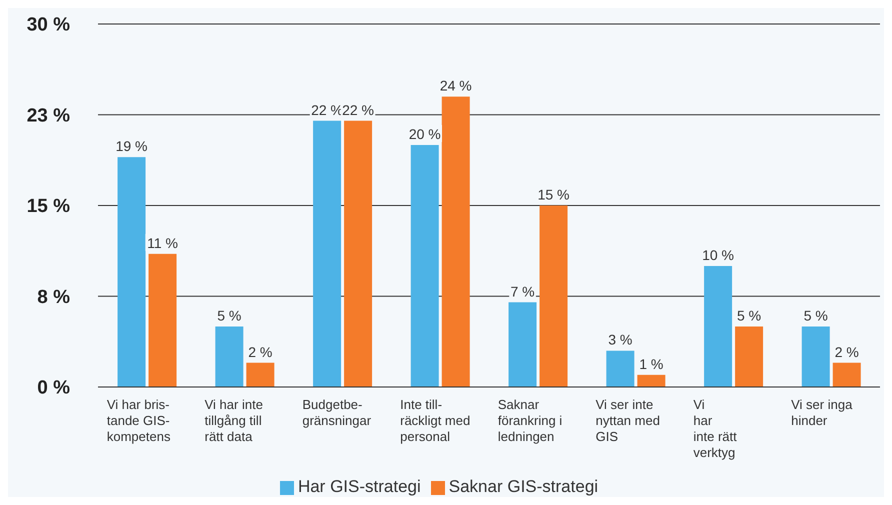 The width and height of the screenshot is (892, 505). What do you see at coordinates (456, 86) in the screenshot?
I see `data-label: 24 %` at bounding box center [456, 86].